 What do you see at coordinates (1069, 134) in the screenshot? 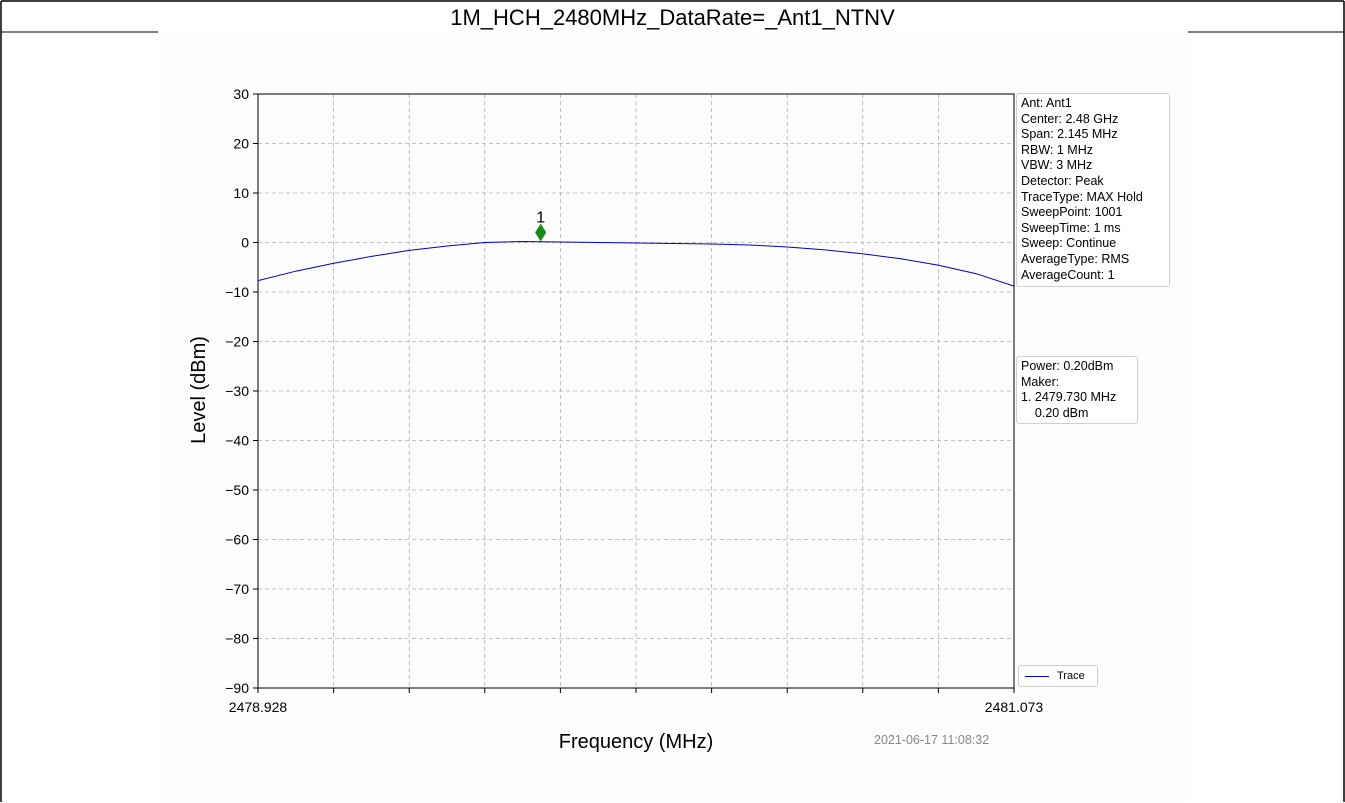
I see `settings-line: Span: 2.145 MHz` at bounding box center [1069, 134].